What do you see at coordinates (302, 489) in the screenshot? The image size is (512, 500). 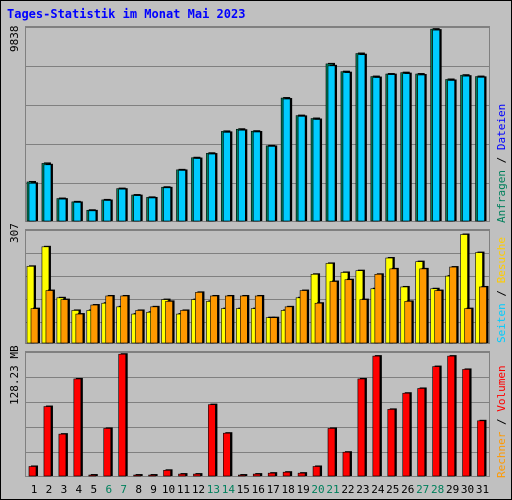 I see `x-label-day-19: 19` at bounding box center [302, 489].